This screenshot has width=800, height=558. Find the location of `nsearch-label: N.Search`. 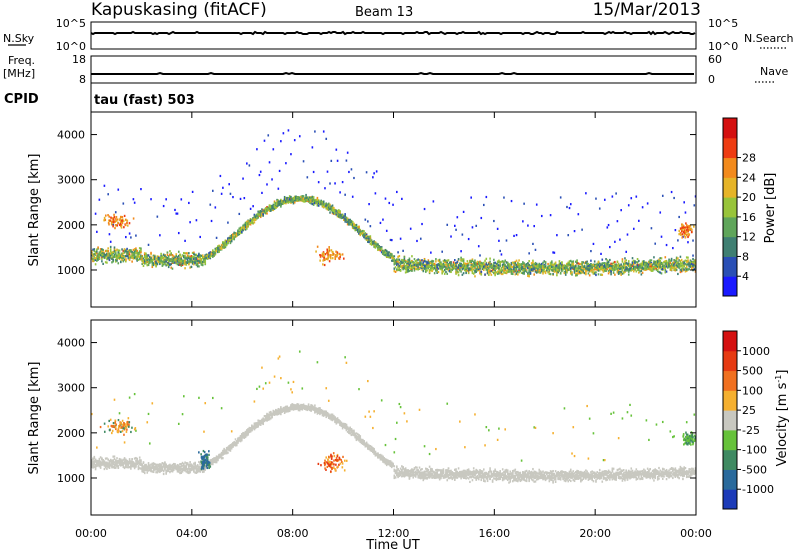

nsearch-label: N.Search is located at coordinates (769, 38).